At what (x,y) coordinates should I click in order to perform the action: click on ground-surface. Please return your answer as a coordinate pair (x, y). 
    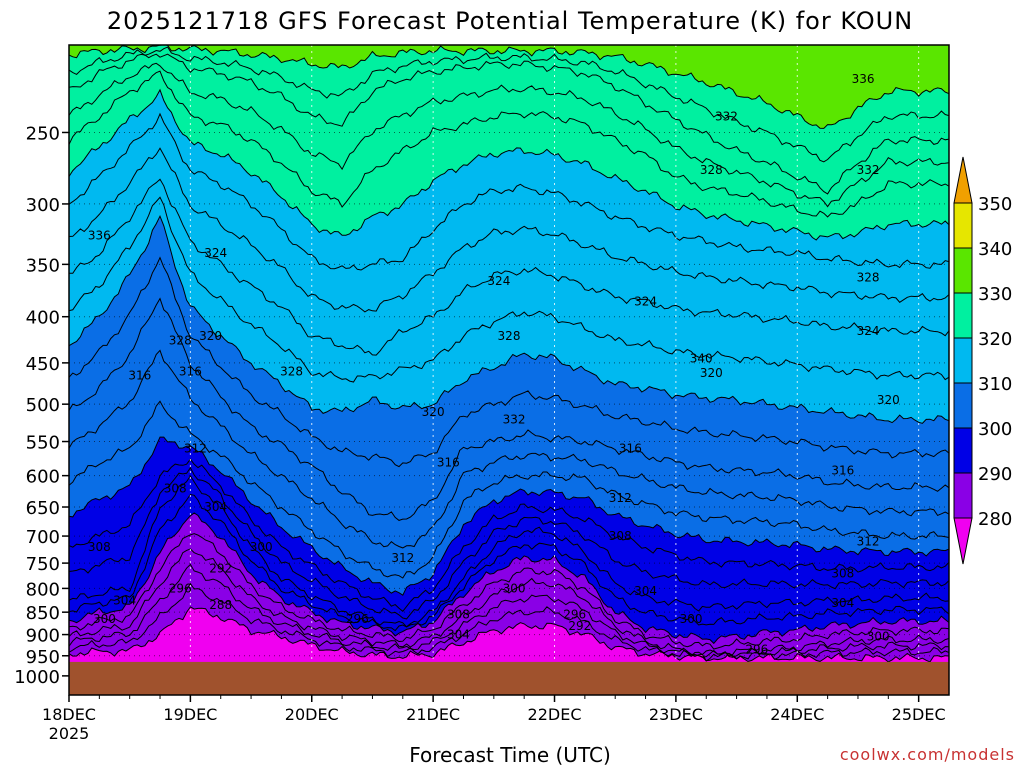
    Looking at the image, I should click on (509, 678).